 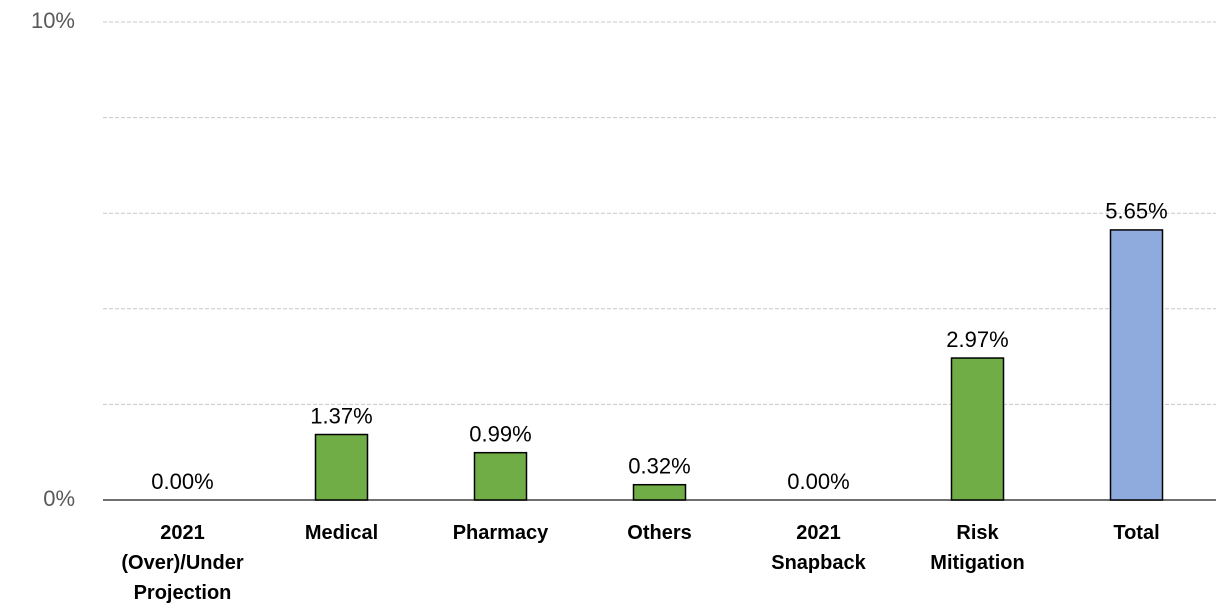 I want to click on value-label: 0.99%, so click(x=500, y=433).